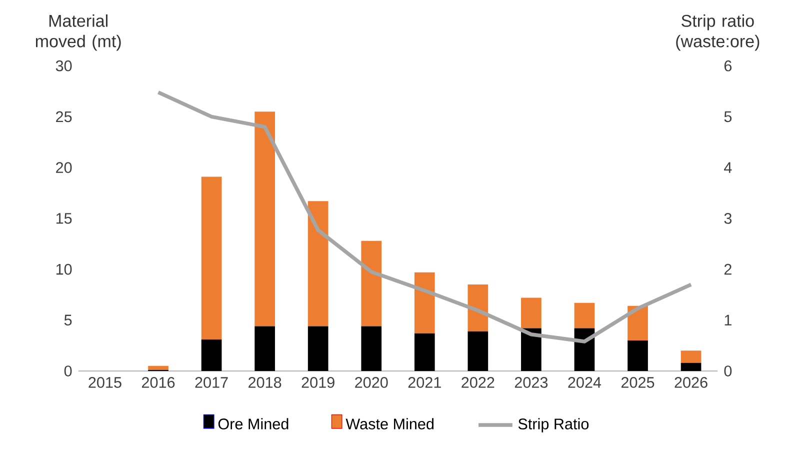 Image resolution: width=796 pixels, height=456 pixels. I want to click on x-tick-label: 2021, so click(424, 382).